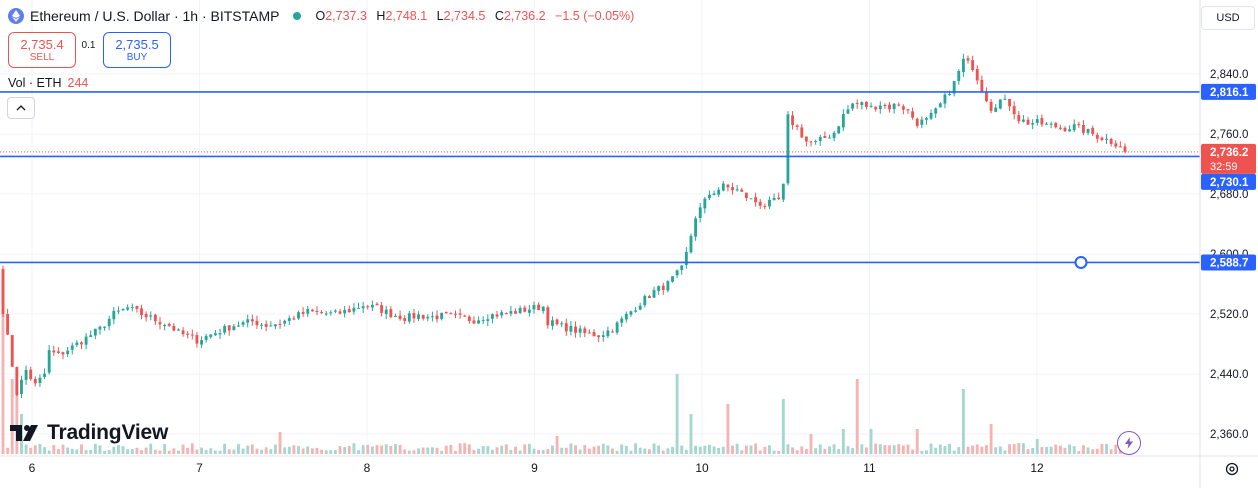 The height and width of the screenshot is (488, 1258). Describe the element at coordinates (137, 50) in the screenshot. I see `buy-button: 2,735.5 BUY` at that location.